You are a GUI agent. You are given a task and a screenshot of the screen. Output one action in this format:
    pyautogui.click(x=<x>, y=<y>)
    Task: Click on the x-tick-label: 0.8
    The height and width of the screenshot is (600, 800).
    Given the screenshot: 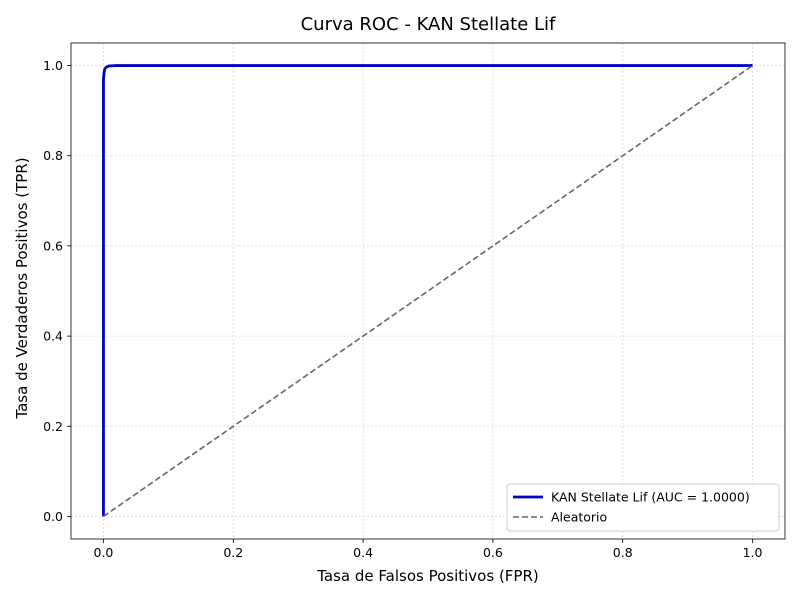 What is the action you would take?
    pyautogui.click(x=623, y=552)
    